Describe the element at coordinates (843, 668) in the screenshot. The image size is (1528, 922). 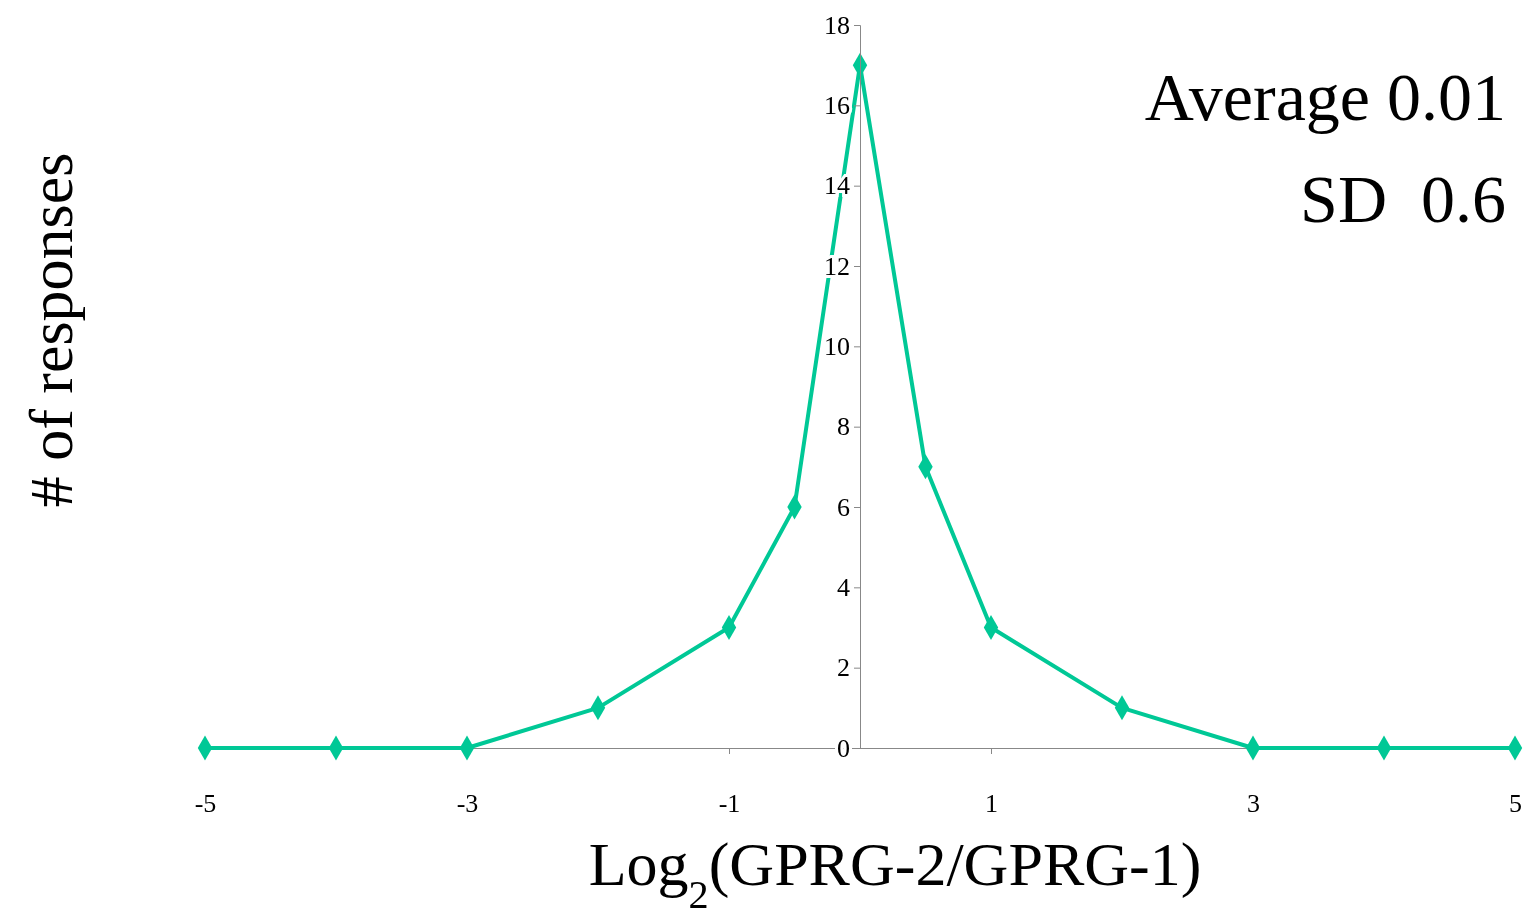
I see `y-tick-label: 2` at that location.